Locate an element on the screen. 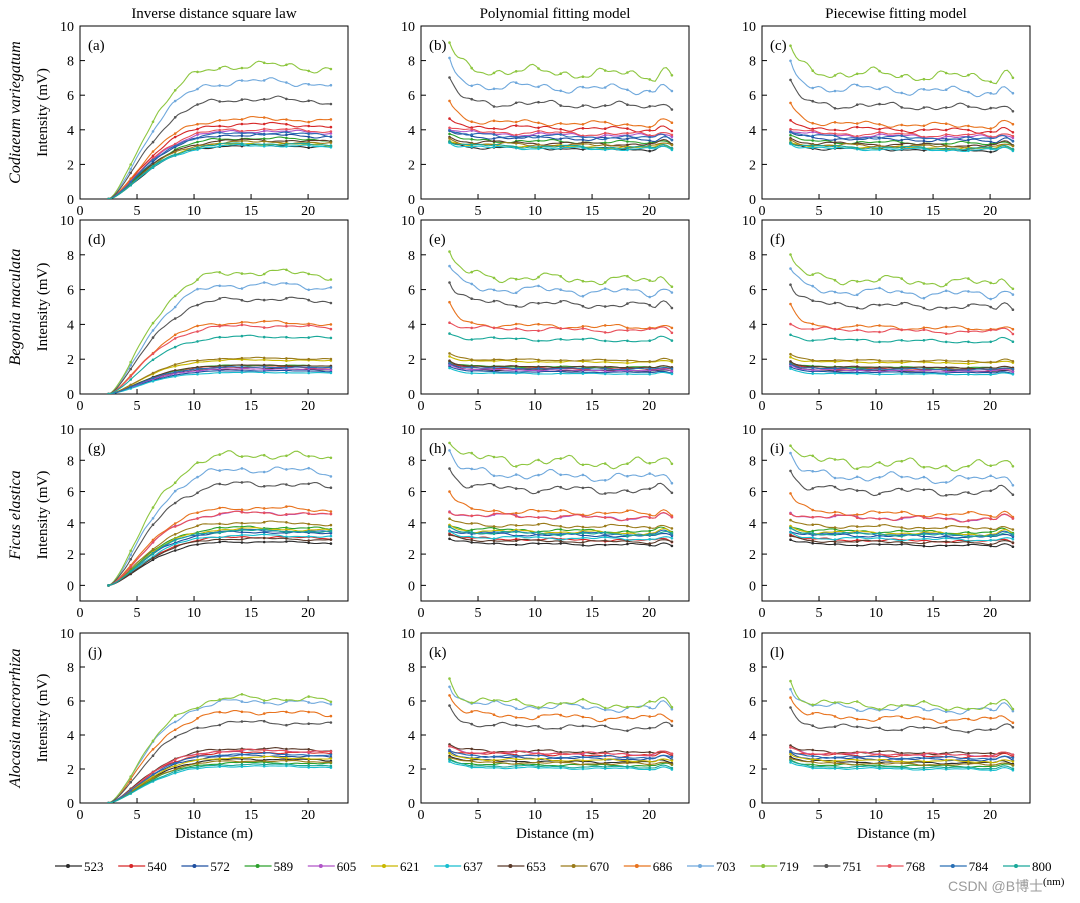  x-tick-label: 20 is located at coordinates (308, 211).